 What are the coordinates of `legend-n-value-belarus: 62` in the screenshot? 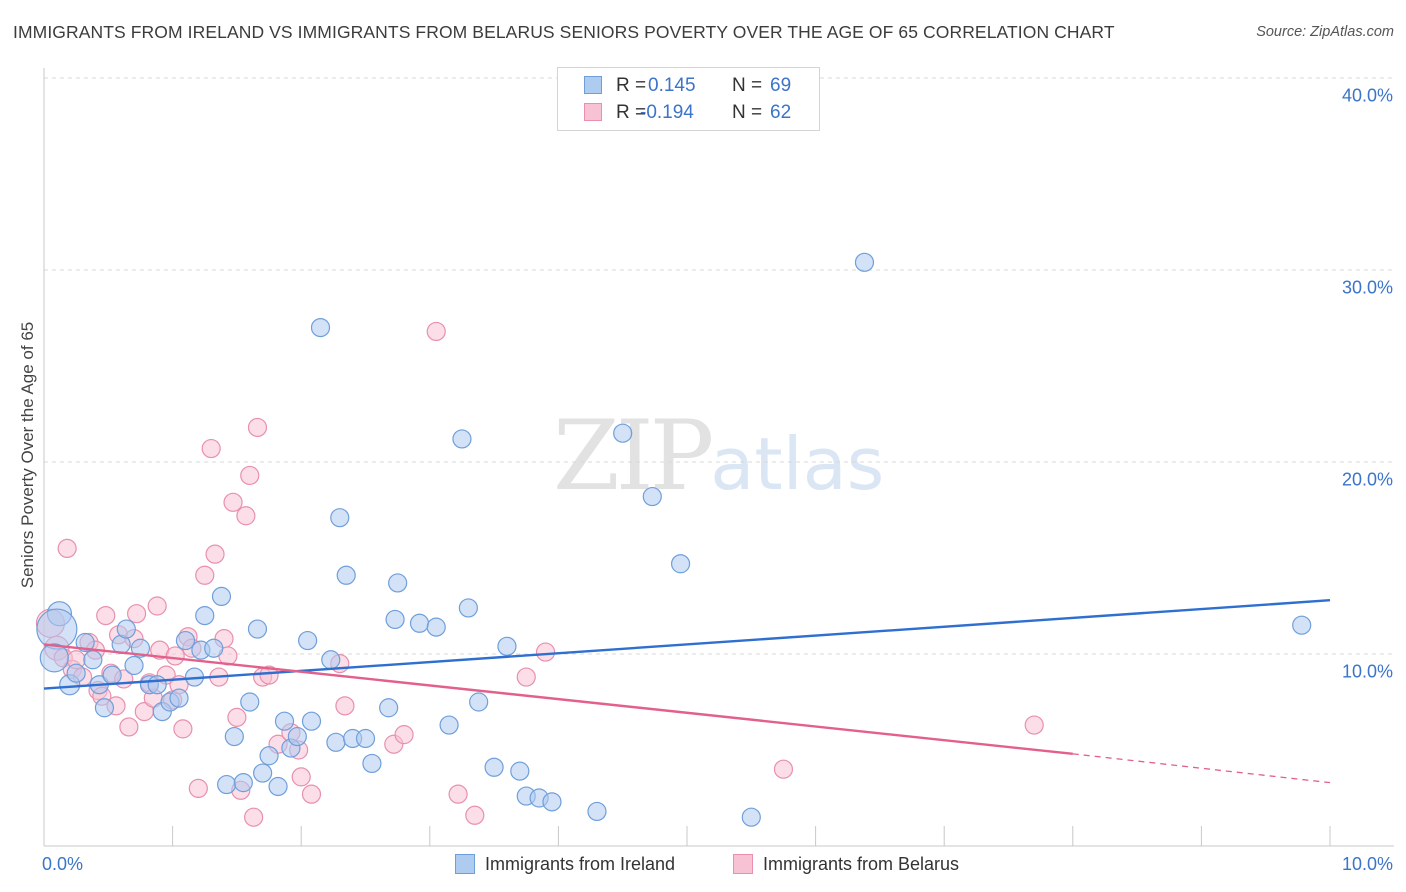 It's located at (781, 112).